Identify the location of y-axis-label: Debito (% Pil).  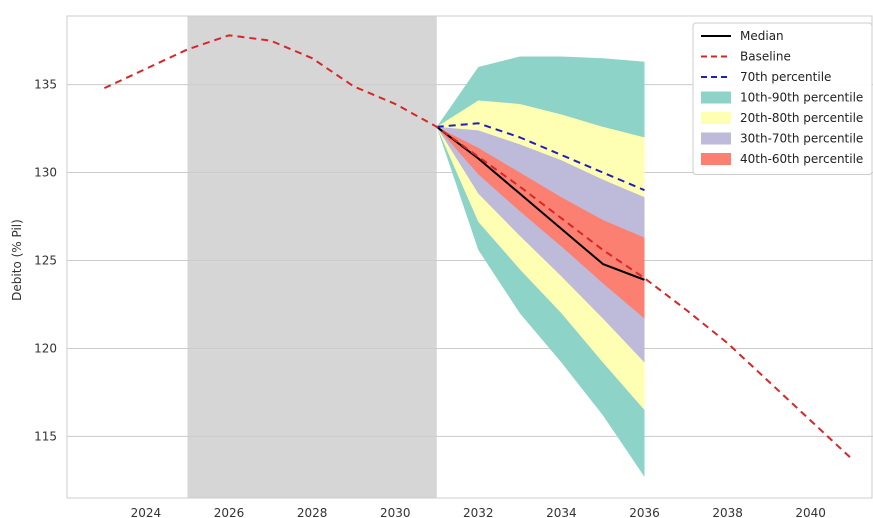
(17, 260).